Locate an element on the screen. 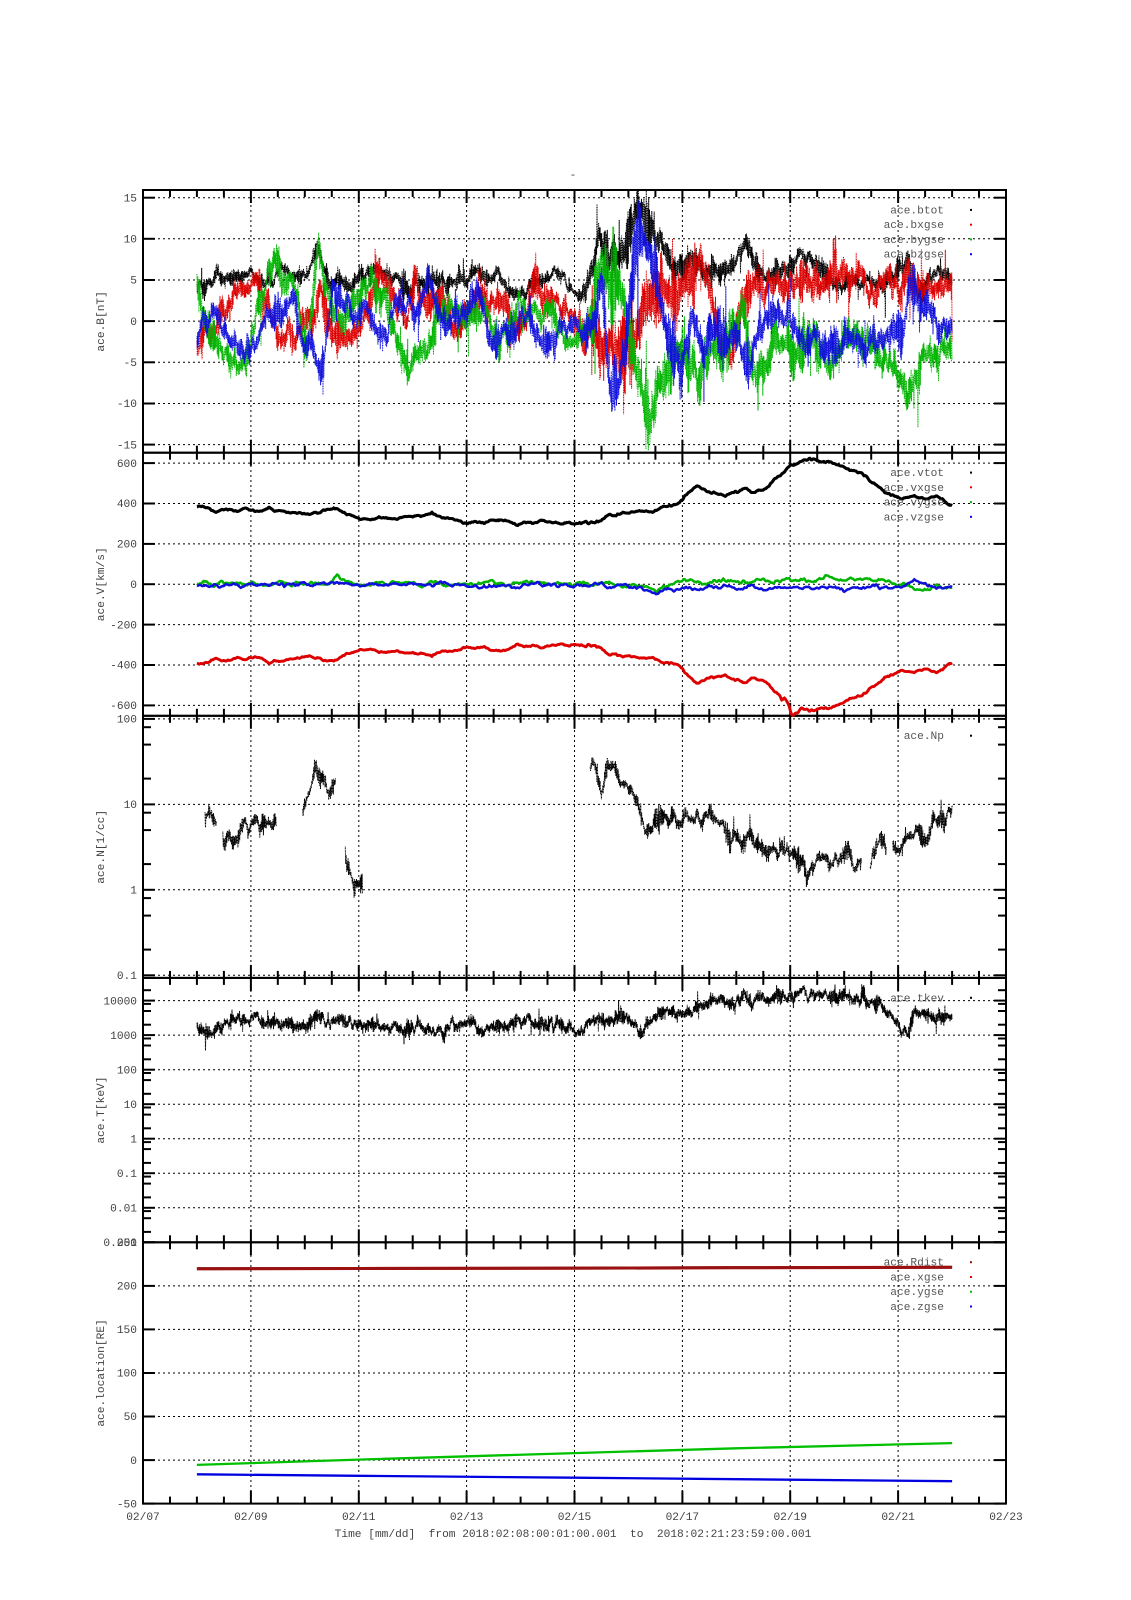 The height and width of the screenshot is (1600, 1131). svg-text: -10 is located at coordinates (127, 405).